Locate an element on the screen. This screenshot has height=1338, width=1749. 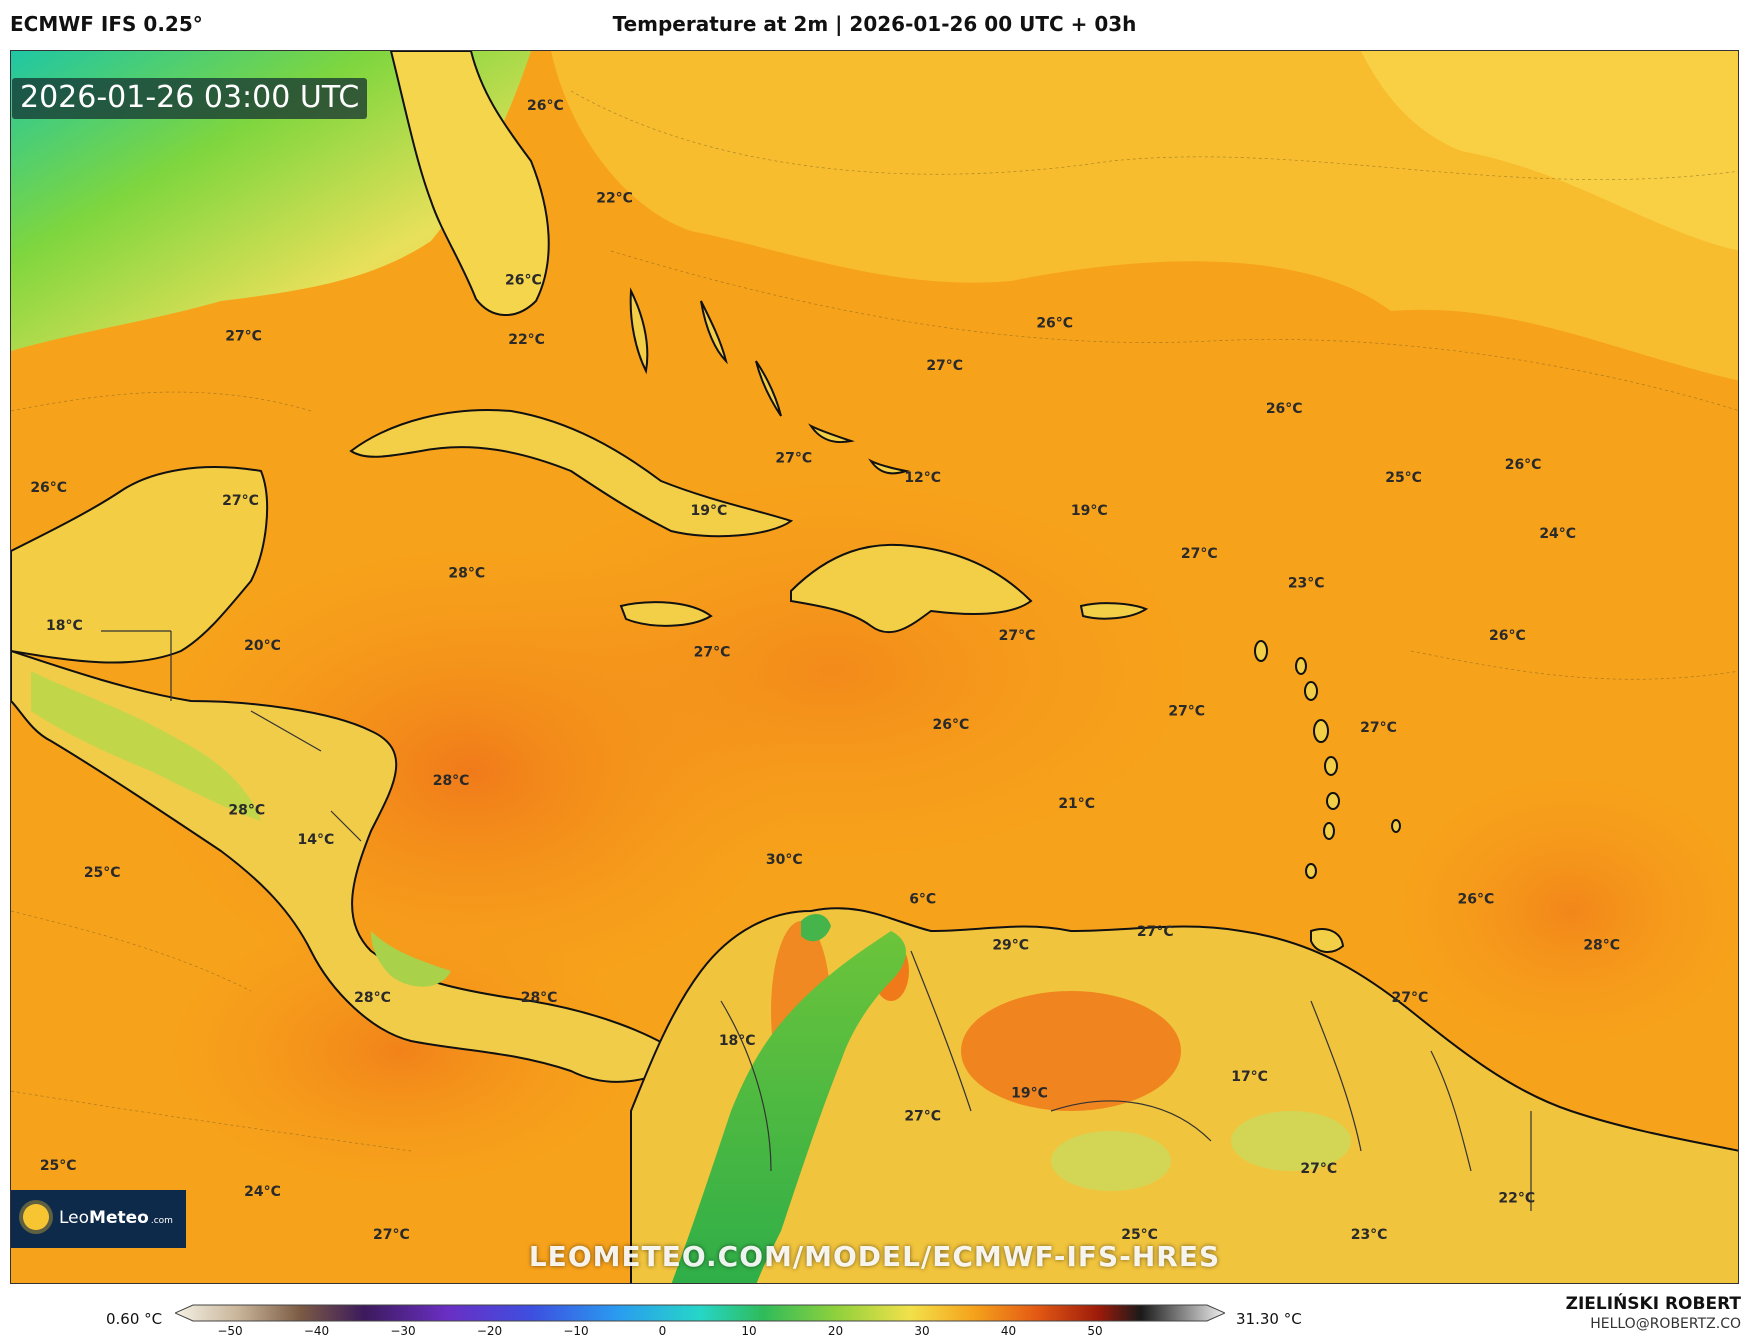
colorbar-tick: 40 is located at coordinates (1008, 1331).